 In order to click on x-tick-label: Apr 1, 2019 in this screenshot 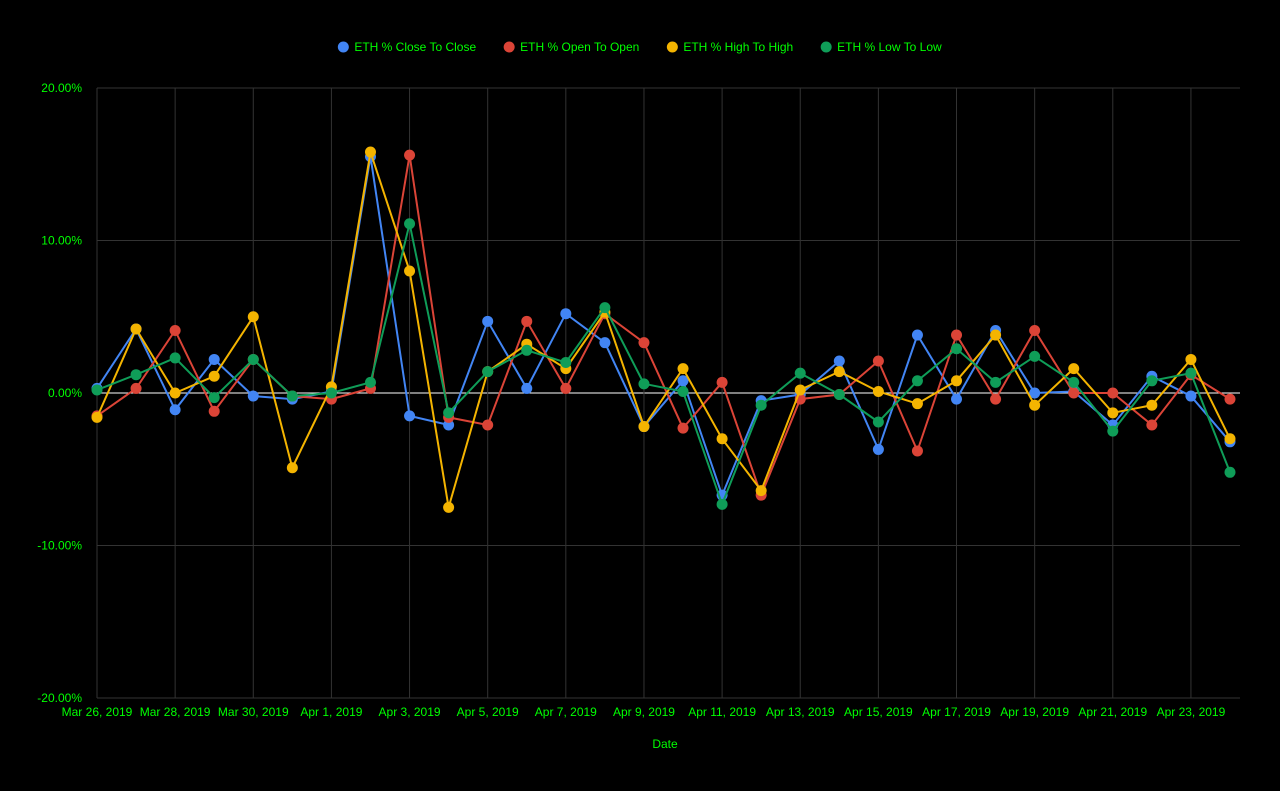, I will do `click(331, 712)`.